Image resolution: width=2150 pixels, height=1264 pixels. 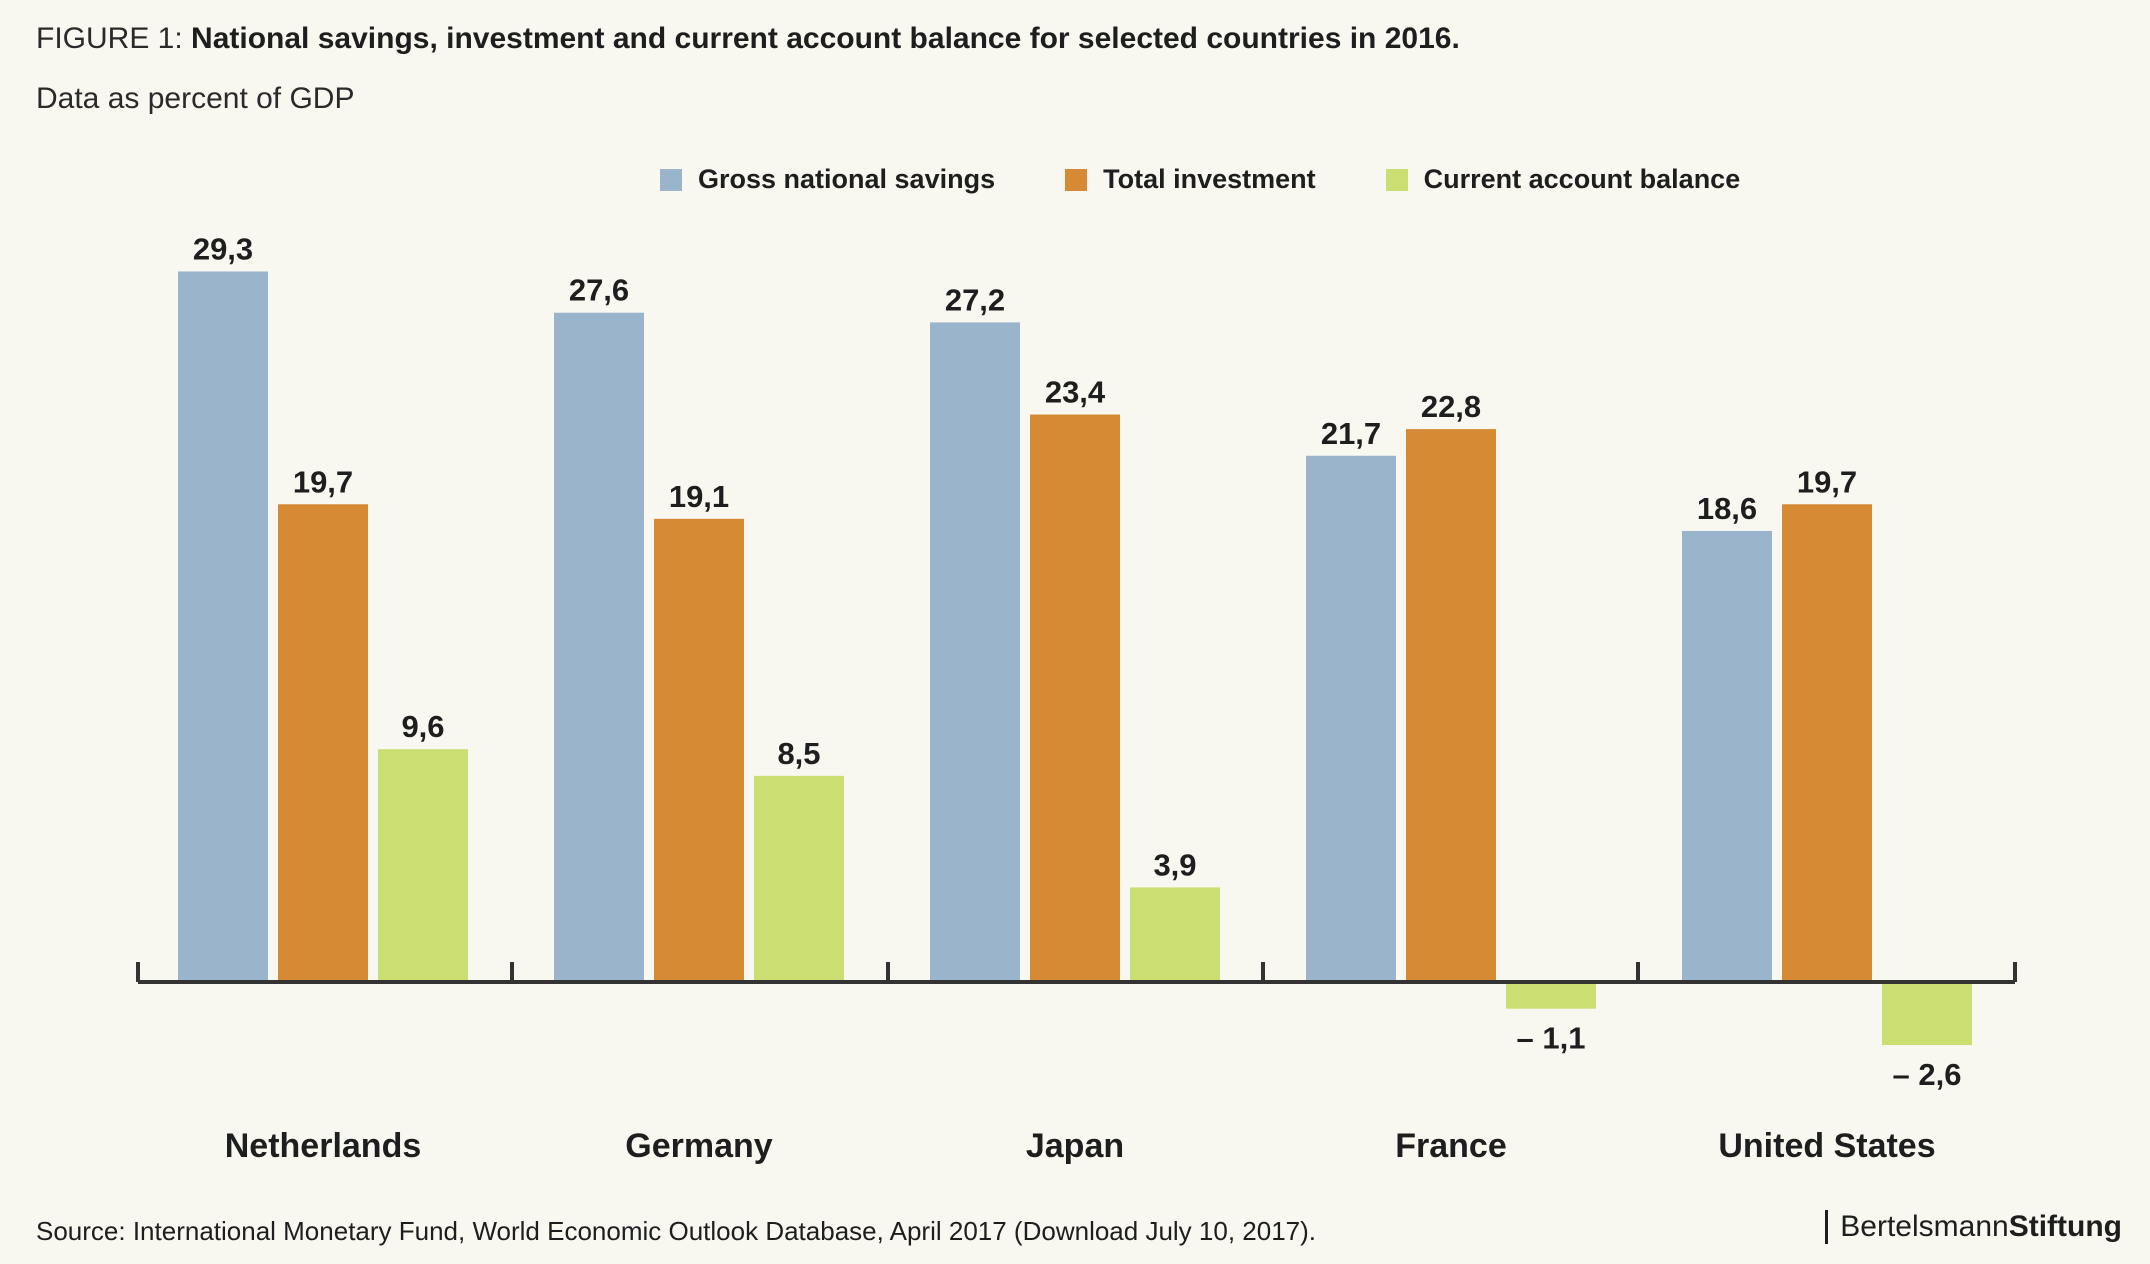 I want to click on chart-subtitle: Data as percent of GDP, so click(x=195, y=98).